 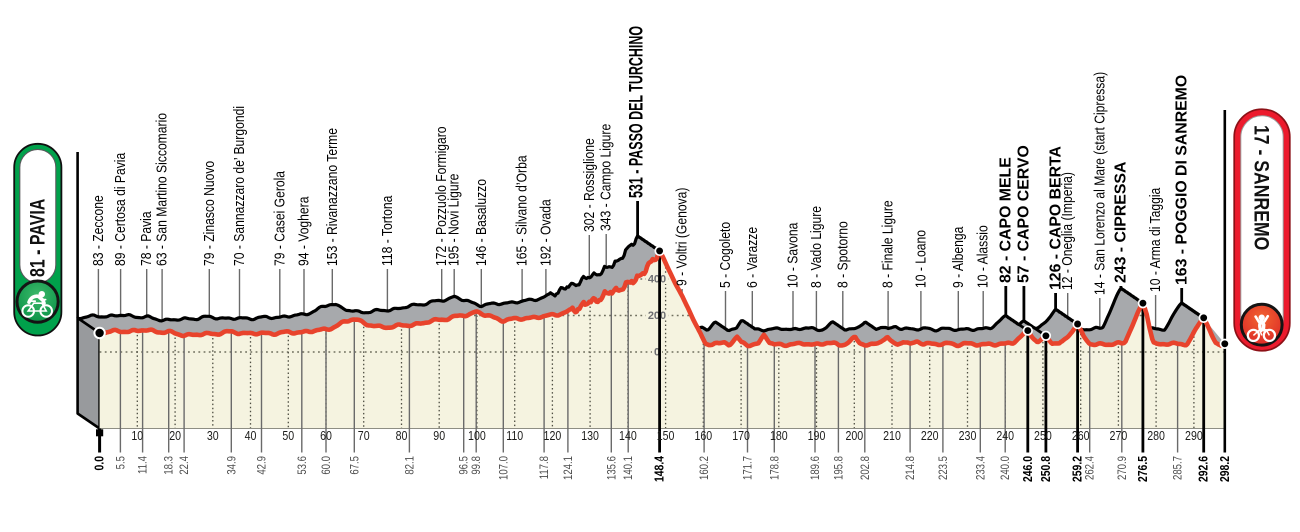 What do you see at coordinates (1143, 469) in the screenshot?
I see `svg-text: 276.5` at bounding box center [1143, 469].